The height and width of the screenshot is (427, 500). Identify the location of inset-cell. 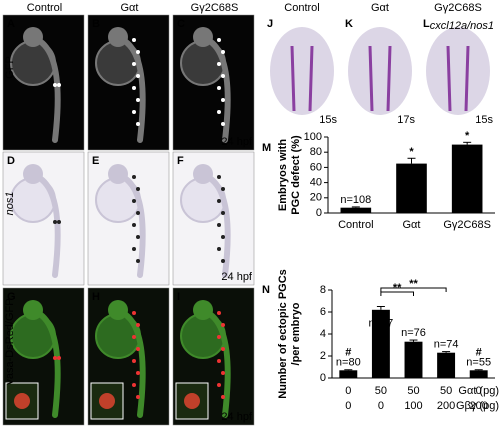
(22, 401).